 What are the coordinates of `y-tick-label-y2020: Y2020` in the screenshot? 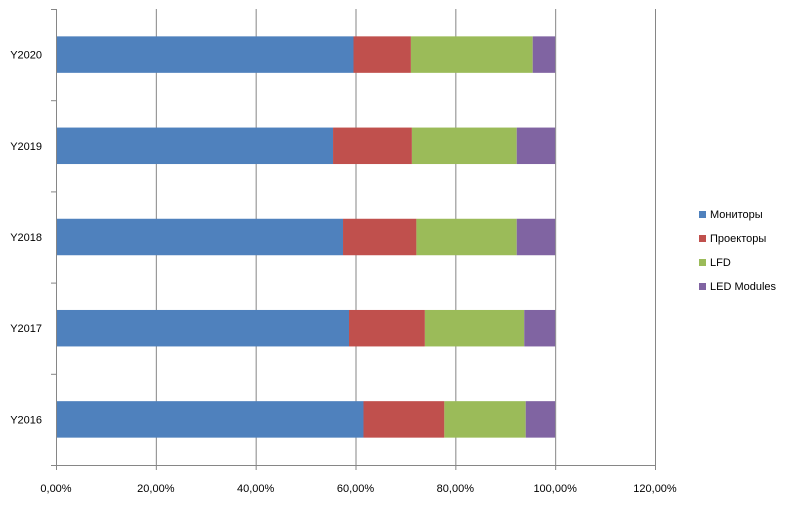 It's located at (26, 56).